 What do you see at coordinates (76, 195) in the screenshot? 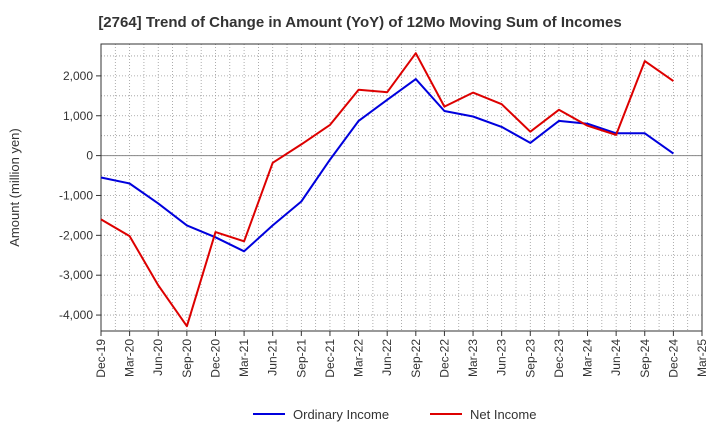
I see `y-tick-label: -1,000` at bounding box center [76, 195].